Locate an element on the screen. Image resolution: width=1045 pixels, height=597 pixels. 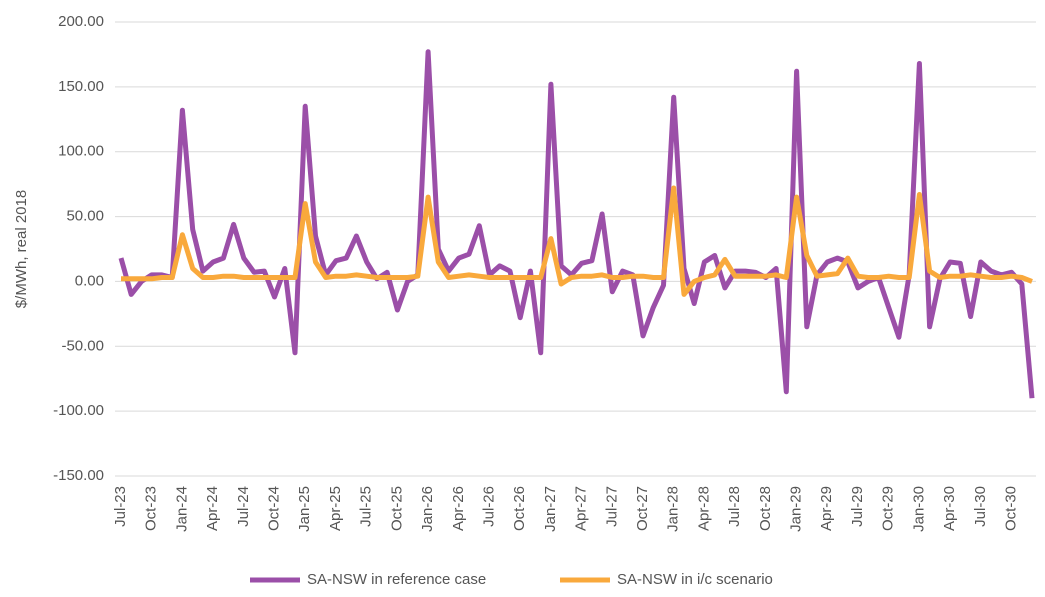
x-tick-label: Apr-28 is located at coordinates (703, 508).